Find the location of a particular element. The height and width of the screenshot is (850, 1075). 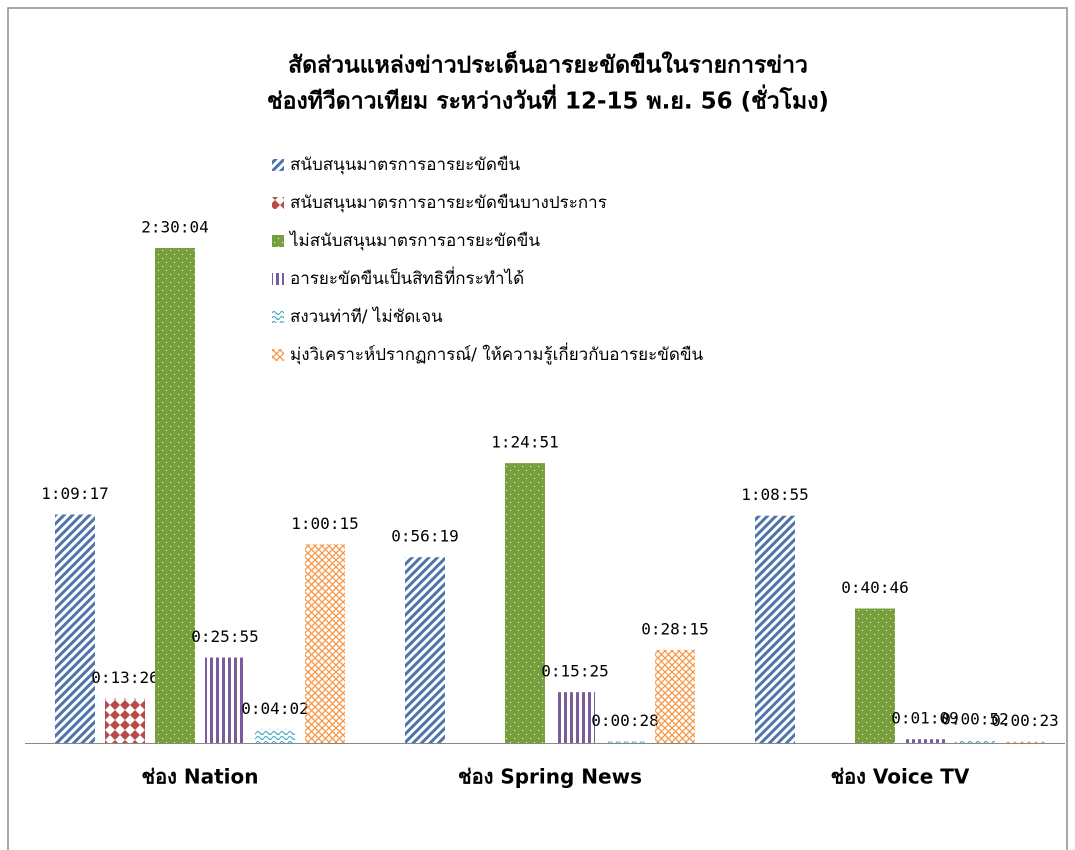

data-label: 0:13:26 is located at coordinates (124, 677).